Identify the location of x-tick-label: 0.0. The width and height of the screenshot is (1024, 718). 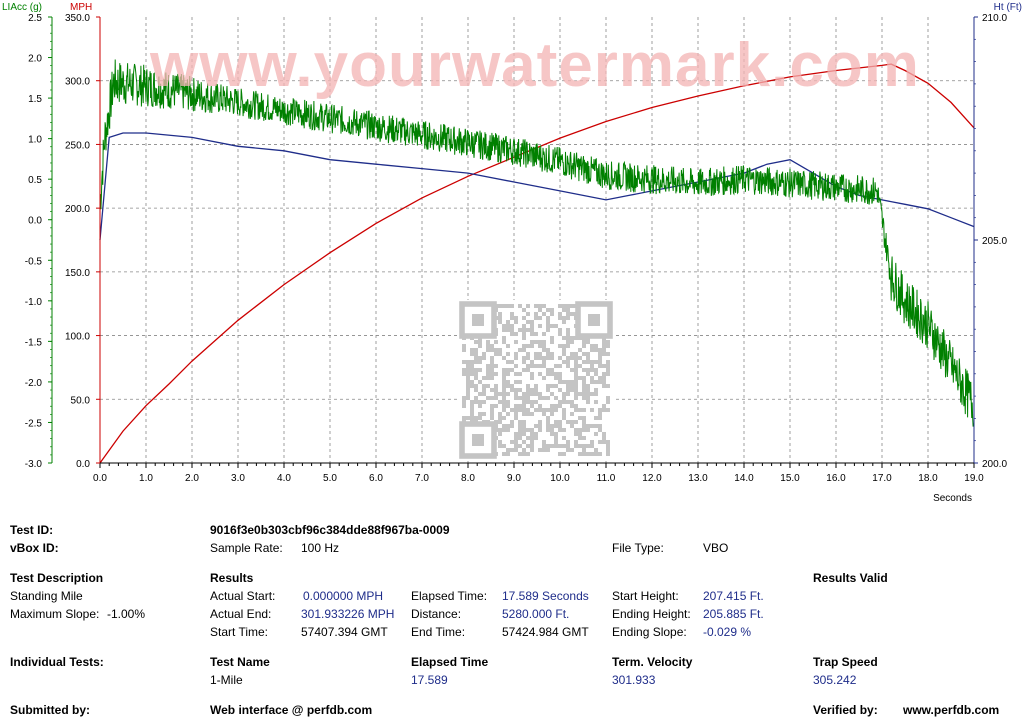
(100, 478).